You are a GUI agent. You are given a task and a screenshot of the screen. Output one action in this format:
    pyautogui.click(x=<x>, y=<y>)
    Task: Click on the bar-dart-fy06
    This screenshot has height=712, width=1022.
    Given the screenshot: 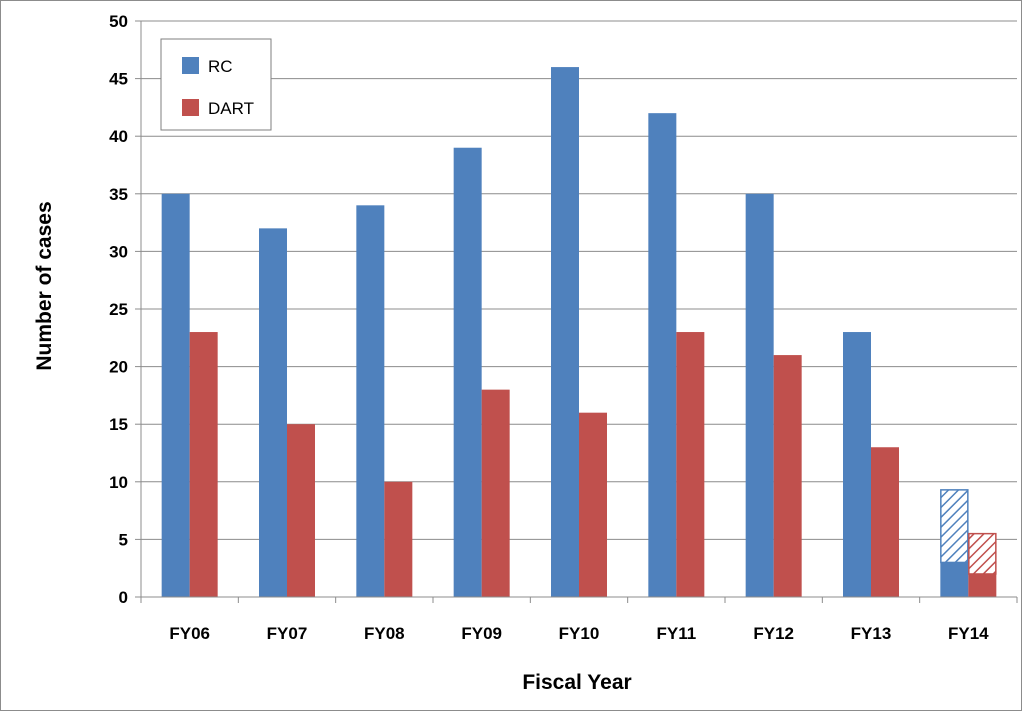 What is the action you would take?
    pyautogui.click(x=203, y=464)
    